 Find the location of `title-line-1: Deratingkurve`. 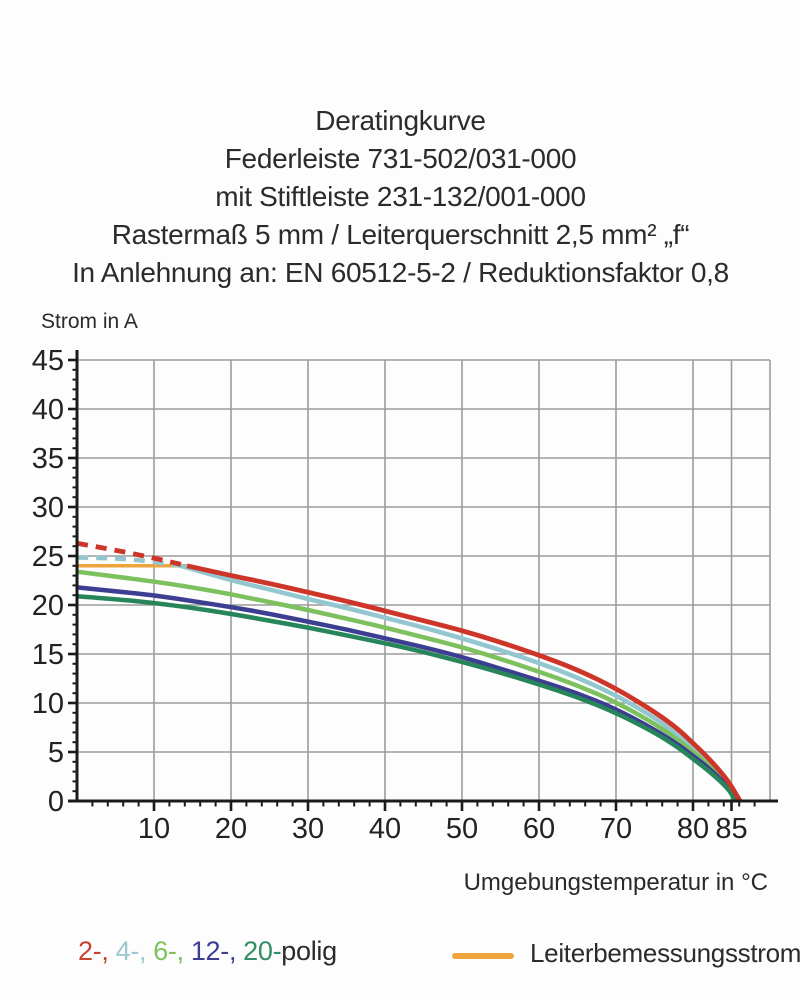

title-line-1: Deratingkurve is located at coordinates (400, 120).